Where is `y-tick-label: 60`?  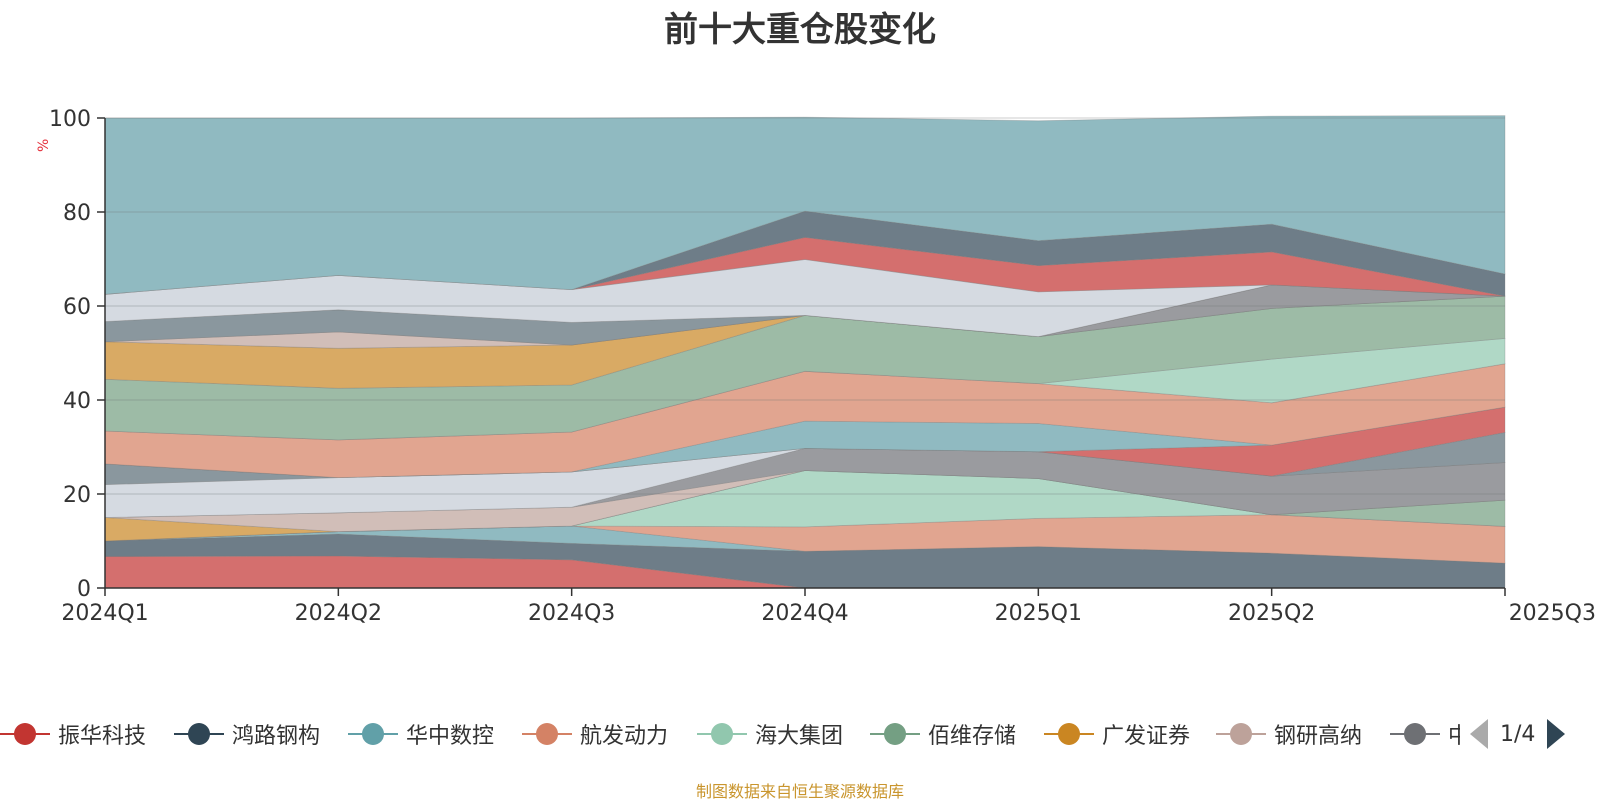 y-tick-label: 60 is located at coordinates (77, 307).